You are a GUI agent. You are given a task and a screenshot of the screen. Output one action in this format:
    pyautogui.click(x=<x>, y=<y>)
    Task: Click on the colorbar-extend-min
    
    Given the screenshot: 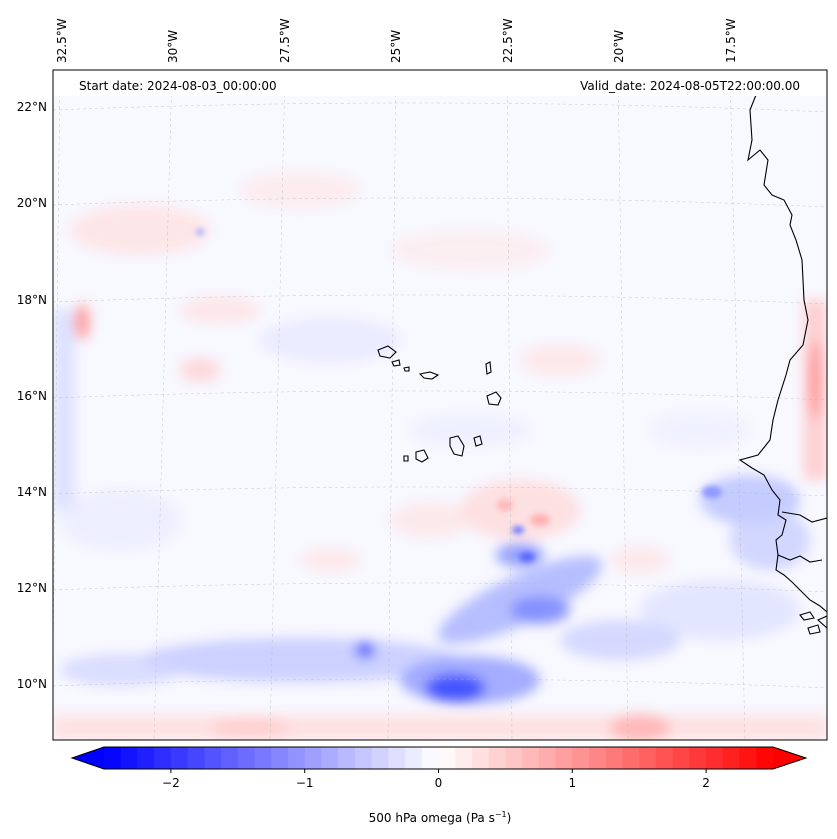 What is the action you would take?
    pyautogui.click(x=88, y=758)
    